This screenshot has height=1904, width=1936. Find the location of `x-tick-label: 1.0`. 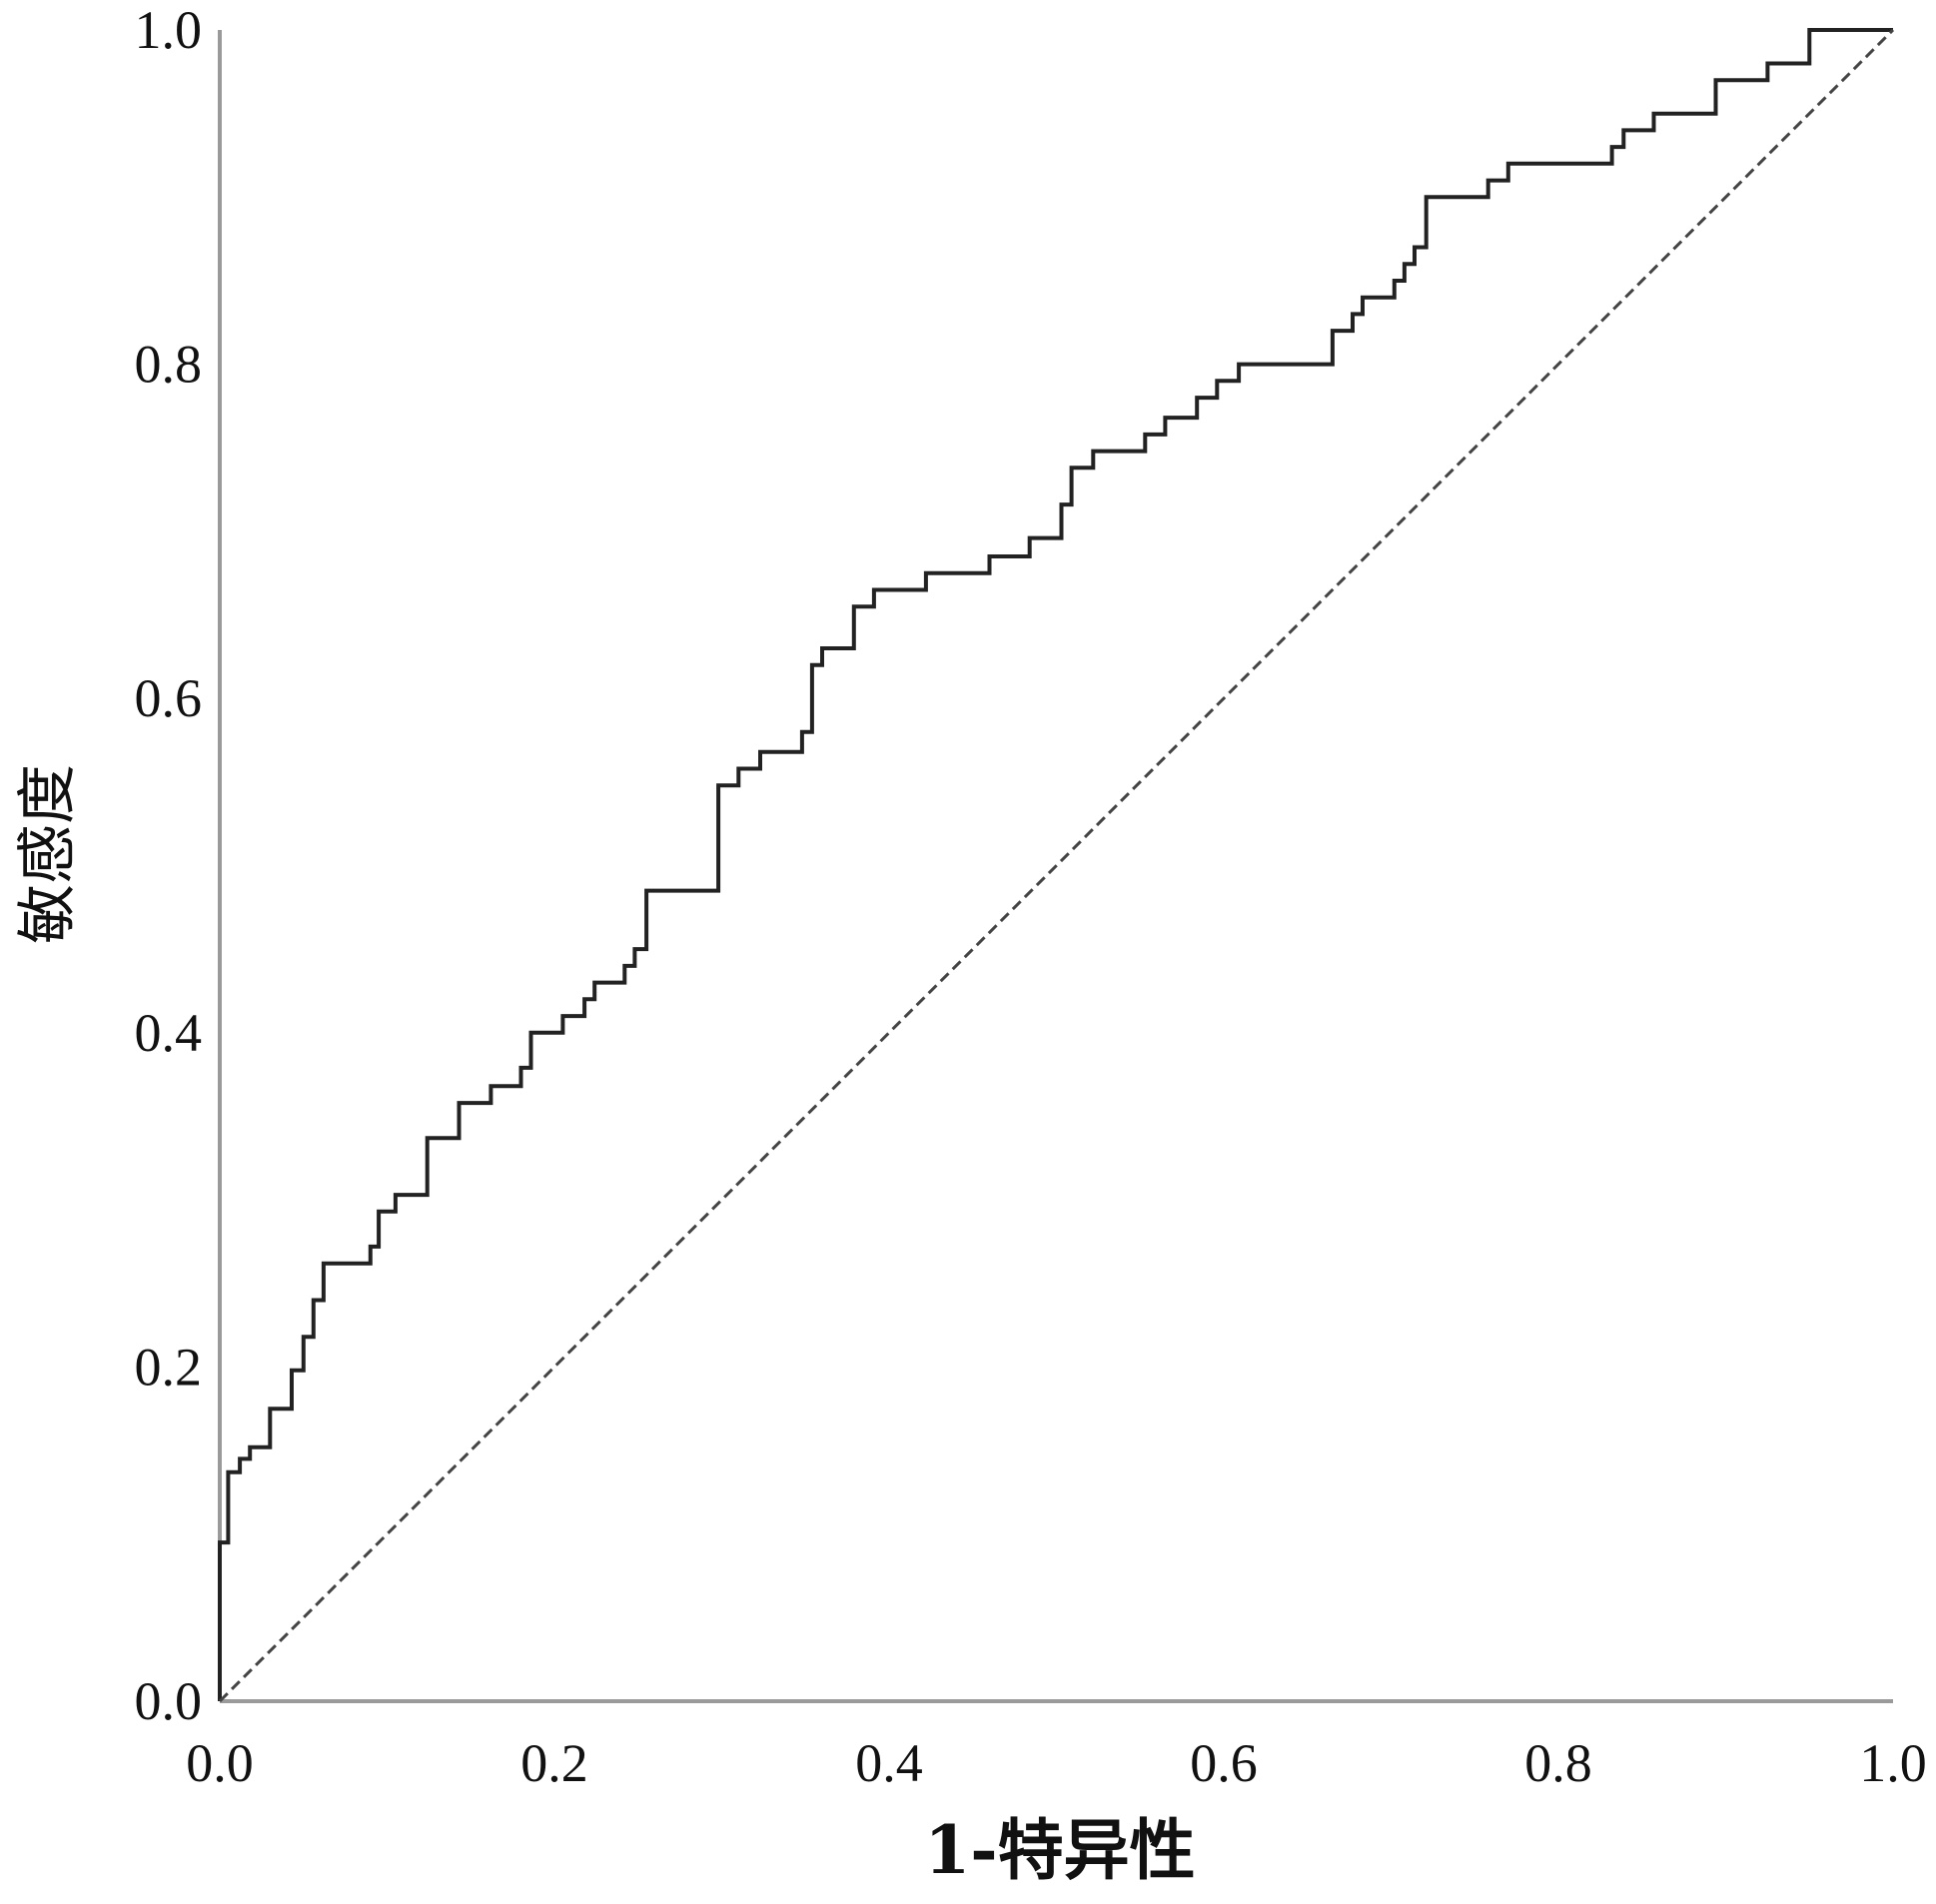

x-tick-label: 1.0 is located at coordinates (1893, 1763).